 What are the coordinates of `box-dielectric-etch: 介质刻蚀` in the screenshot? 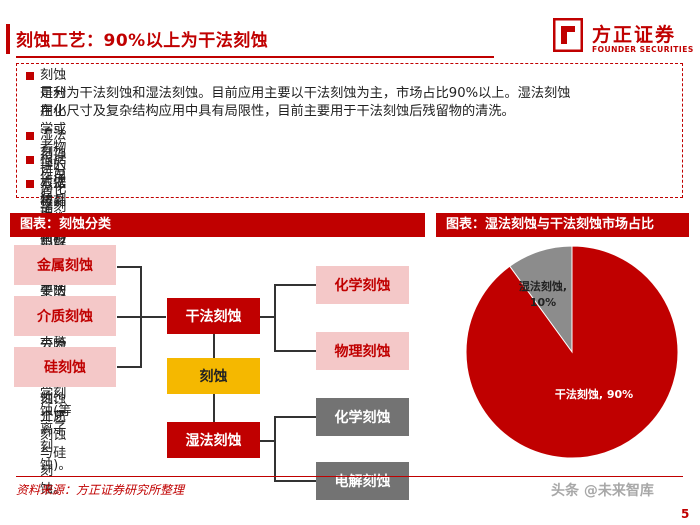 It's located at (65, 316).